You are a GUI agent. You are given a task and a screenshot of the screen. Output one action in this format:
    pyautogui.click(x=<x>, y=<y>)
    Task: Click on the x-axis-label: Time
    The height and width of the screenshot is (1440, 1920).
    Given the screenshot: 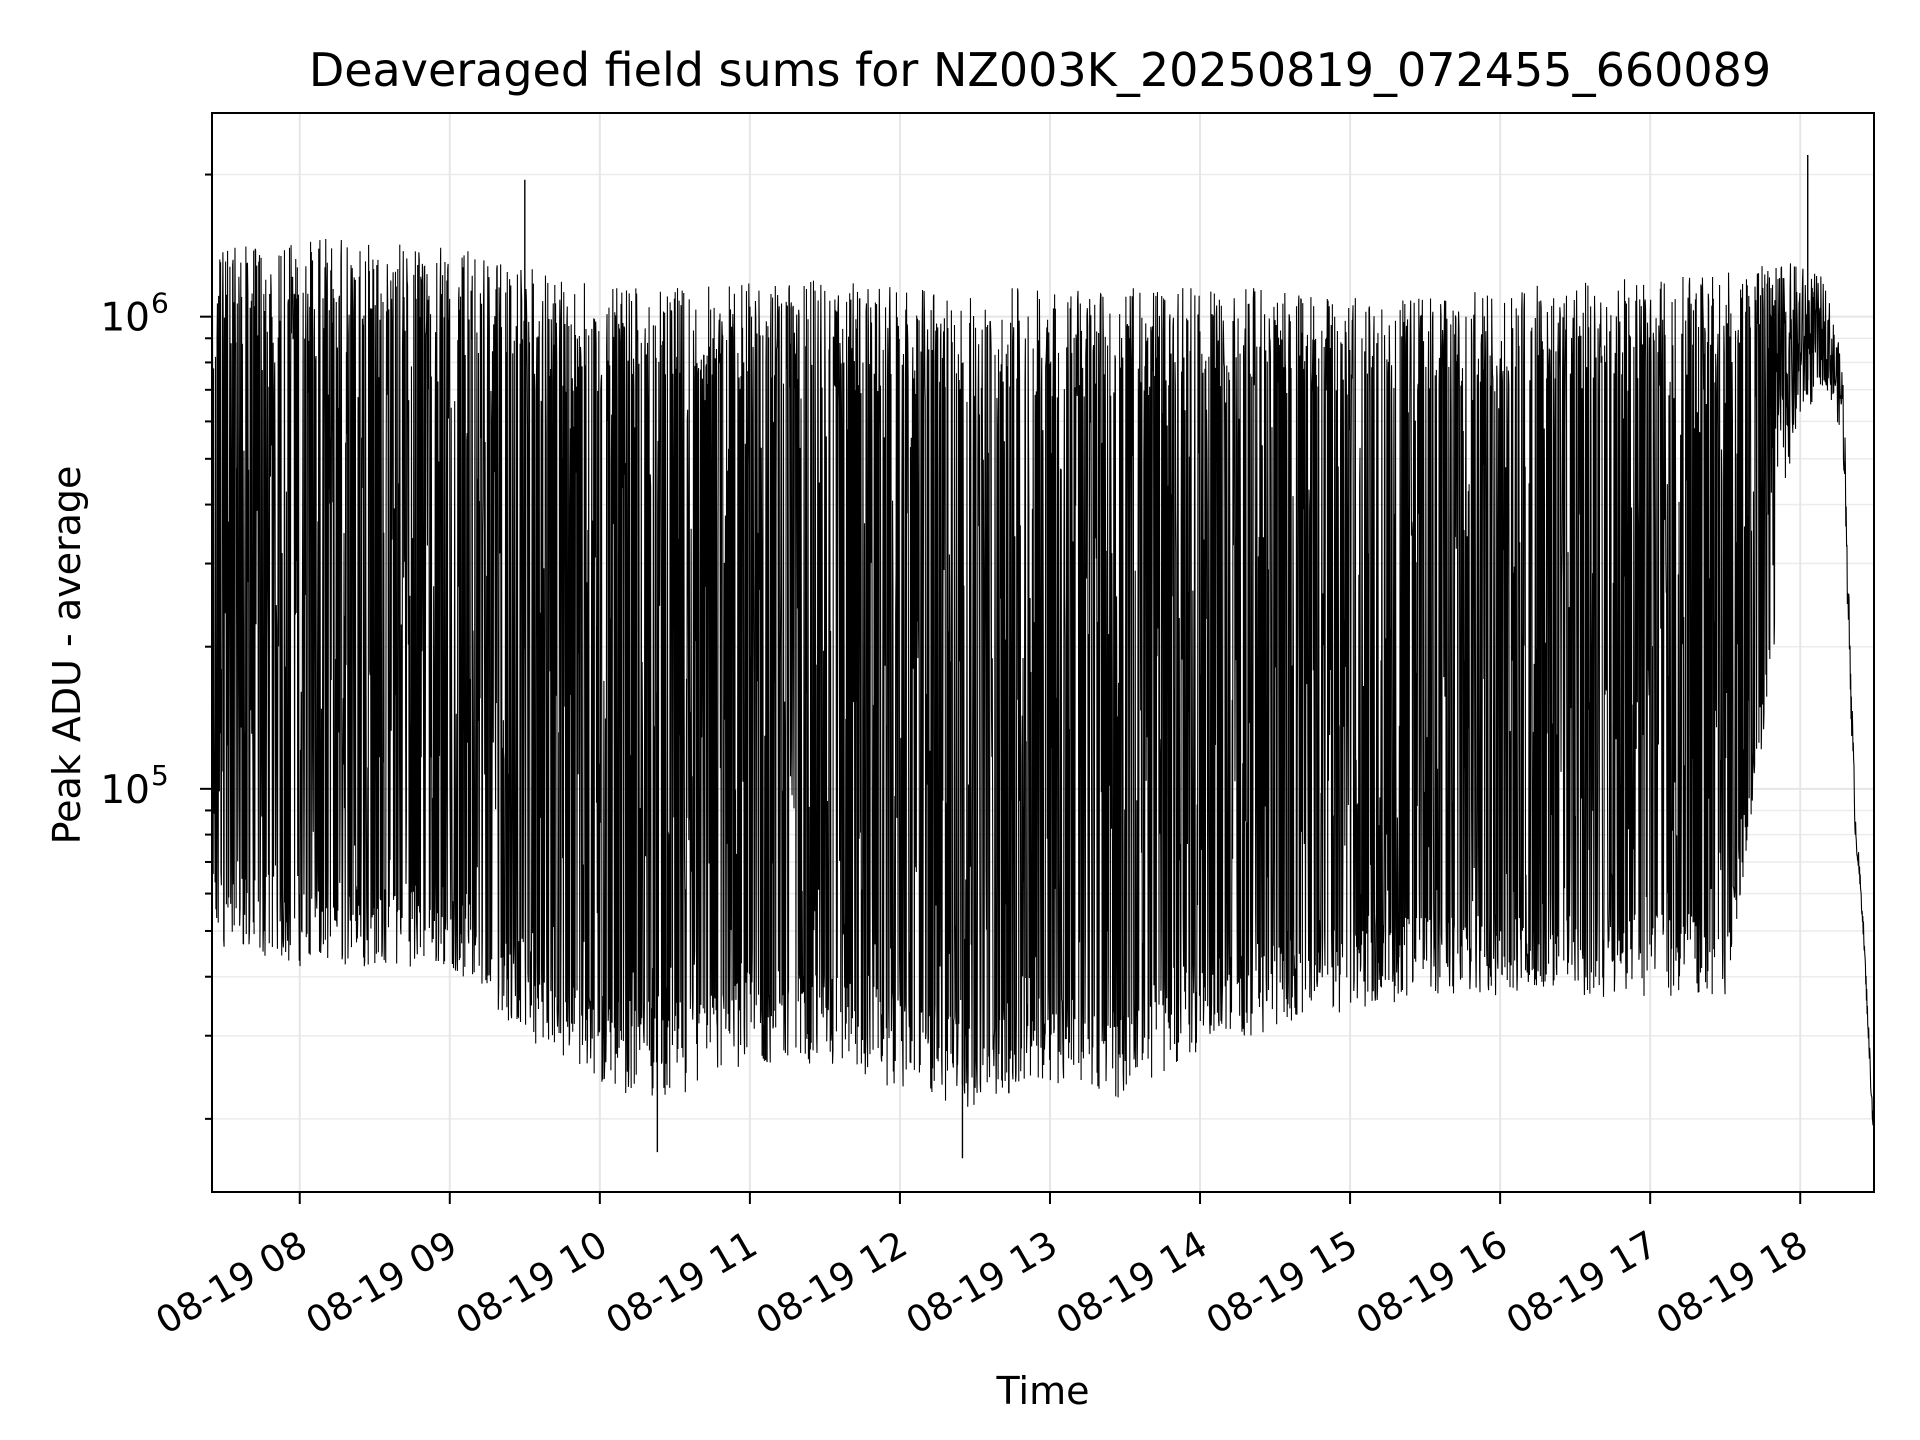 What is the action you would take?
    pyautogui.click(x=1043, y=1391)
    